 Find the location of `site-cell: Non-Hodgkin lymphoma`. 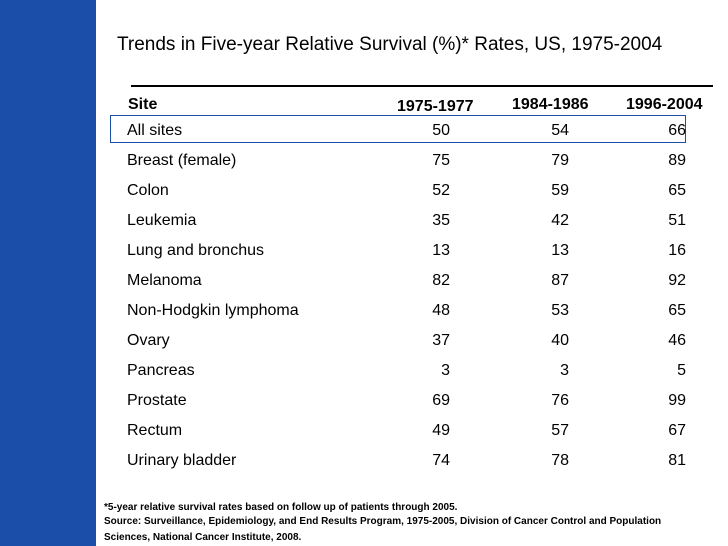

site-cell: Non-Hodgkin lymphoma is located at coordinates (213, 310).